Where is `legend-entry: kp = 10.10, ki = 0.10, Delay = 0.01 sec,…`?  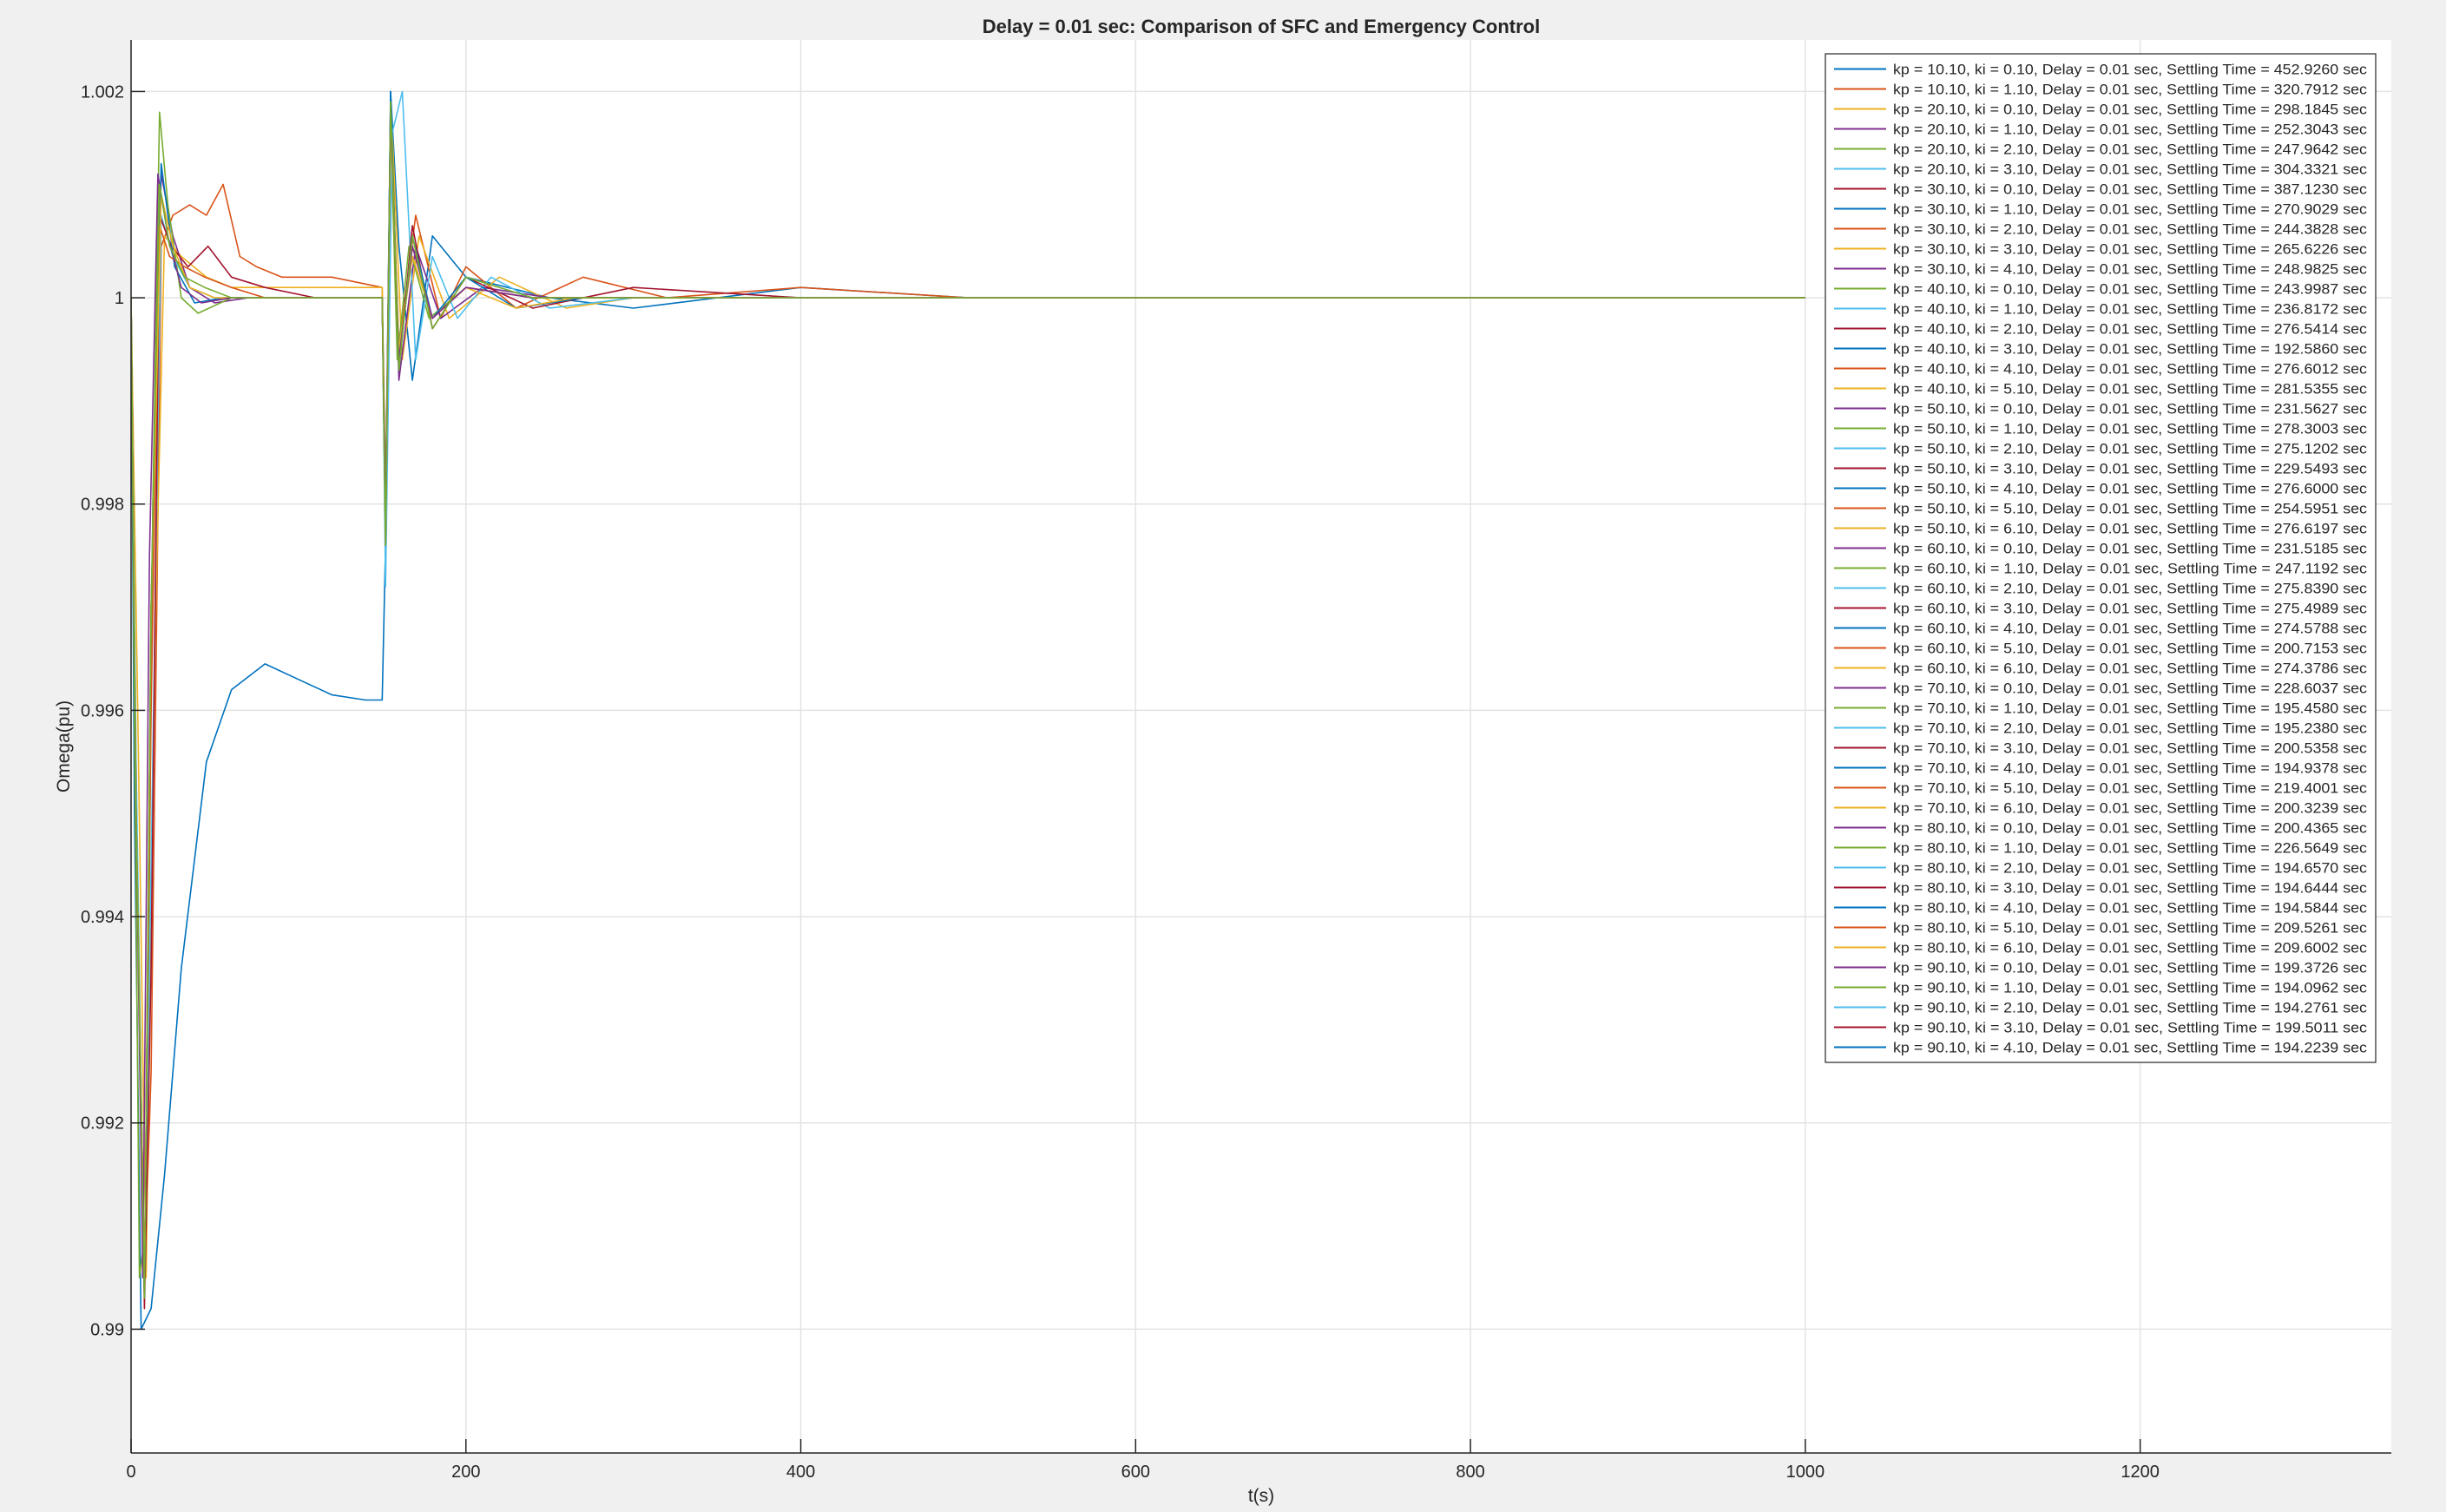
legend-entry: kp = 10.10, ki = 0.10, Delay = 0.01 sec,… is located at coordinates (2131, 70).